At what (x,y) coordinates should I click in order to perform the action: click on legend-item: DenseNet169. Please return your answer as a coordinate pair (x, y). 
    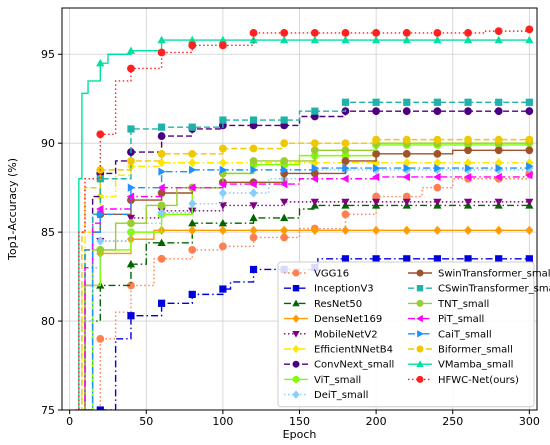
    Looking at the image, I should click on (333, 319).